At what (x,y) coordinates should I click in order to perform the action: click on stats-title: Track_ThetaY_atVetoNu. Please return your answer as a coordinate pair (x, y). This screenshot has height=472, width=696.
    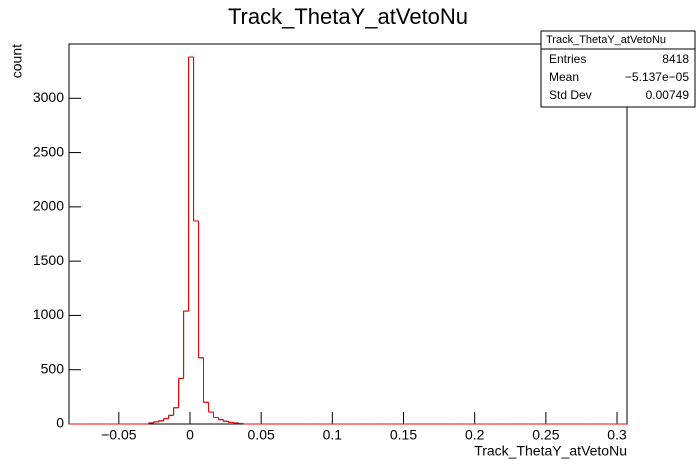
    Looking at the image, I should click on (606, 40).